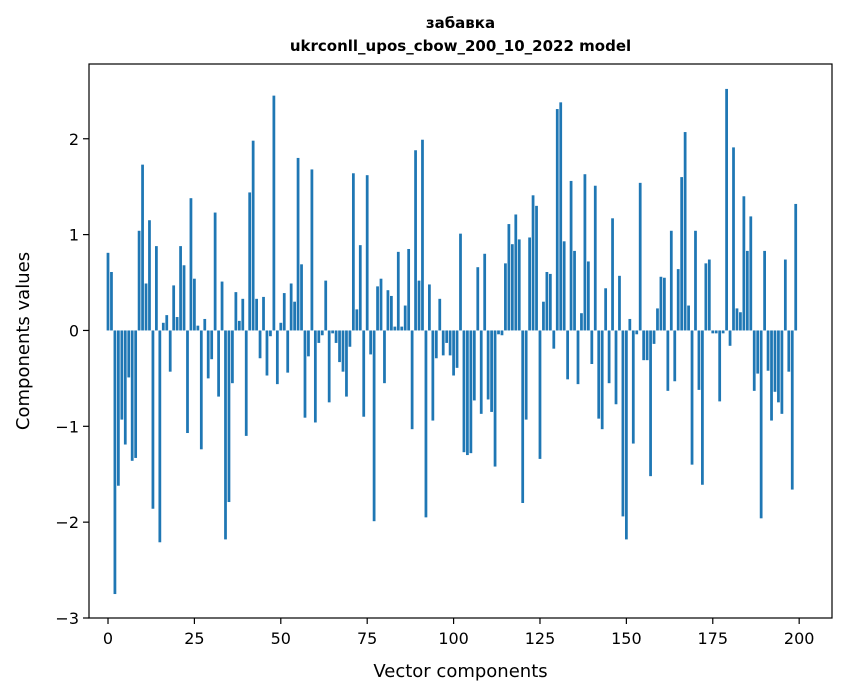 This screenshot has width=847, height=696. What do you see at coordinates (108, 638) in the screenshot?
I see `x-tick-label: 0` at bounding box center [108, 638].